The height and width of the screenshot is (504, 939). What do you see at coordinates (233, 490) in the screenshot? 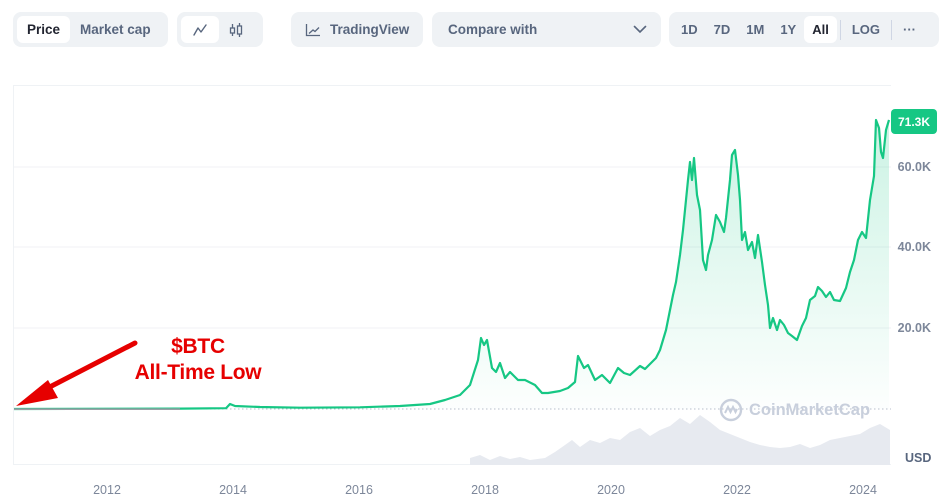
I see `x-tick-2014: 2014` at bounding box center [233, 490].